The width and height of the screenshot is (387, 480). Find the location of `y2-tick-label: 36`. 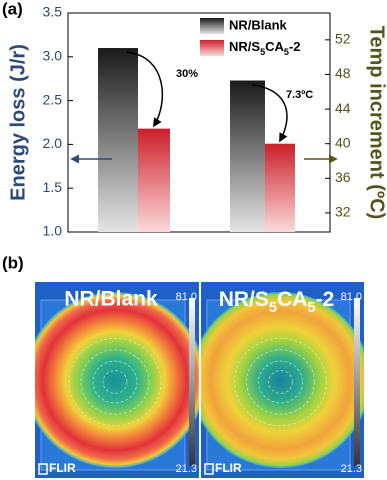

y2-tick-label: 36 is located at coordinates (343, 177).